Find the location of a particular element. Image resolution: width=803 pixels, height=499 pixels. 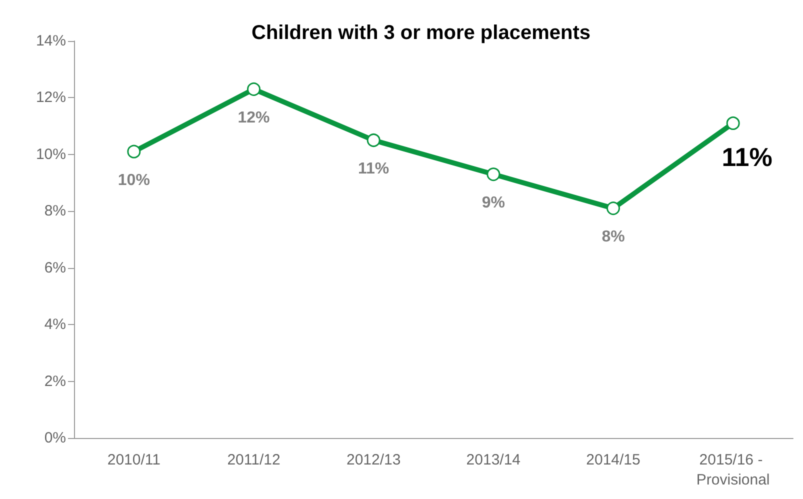

y-tick-label: 14% is located at coordinates (51, 41).